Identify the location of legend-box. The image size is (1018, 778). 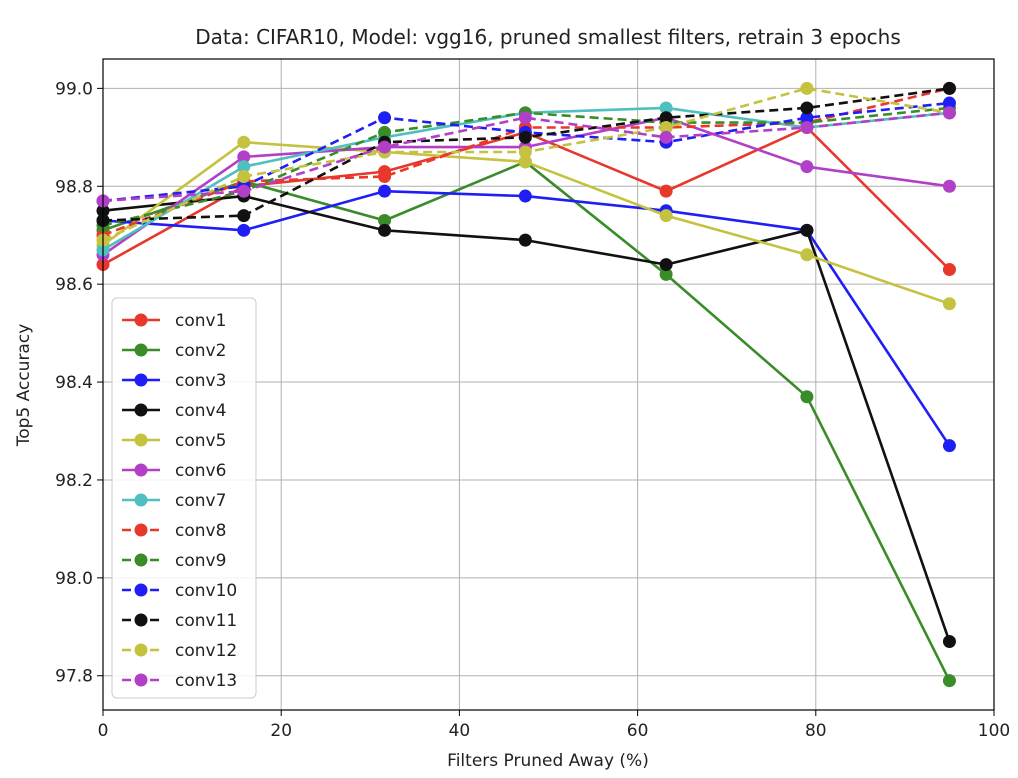
(184, 498).